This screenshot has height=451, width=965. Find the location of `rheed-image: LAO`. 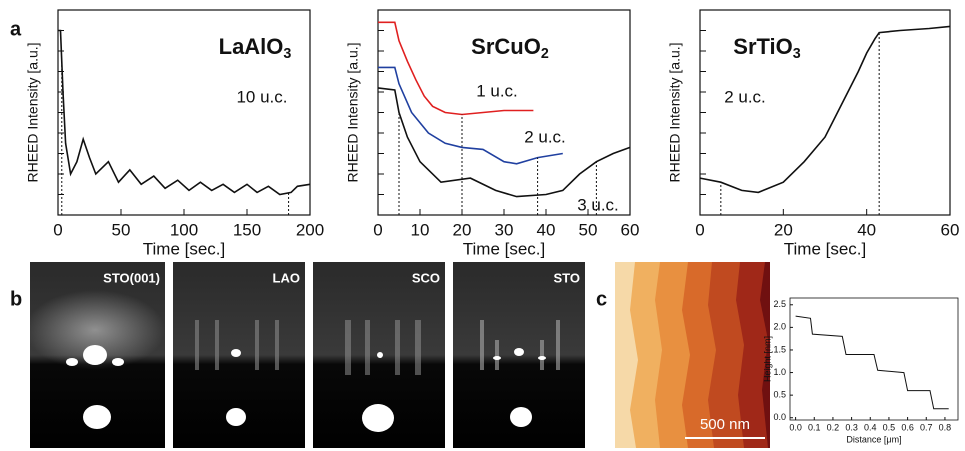

rheed-image: LAO is located at coordinates (239, 355).